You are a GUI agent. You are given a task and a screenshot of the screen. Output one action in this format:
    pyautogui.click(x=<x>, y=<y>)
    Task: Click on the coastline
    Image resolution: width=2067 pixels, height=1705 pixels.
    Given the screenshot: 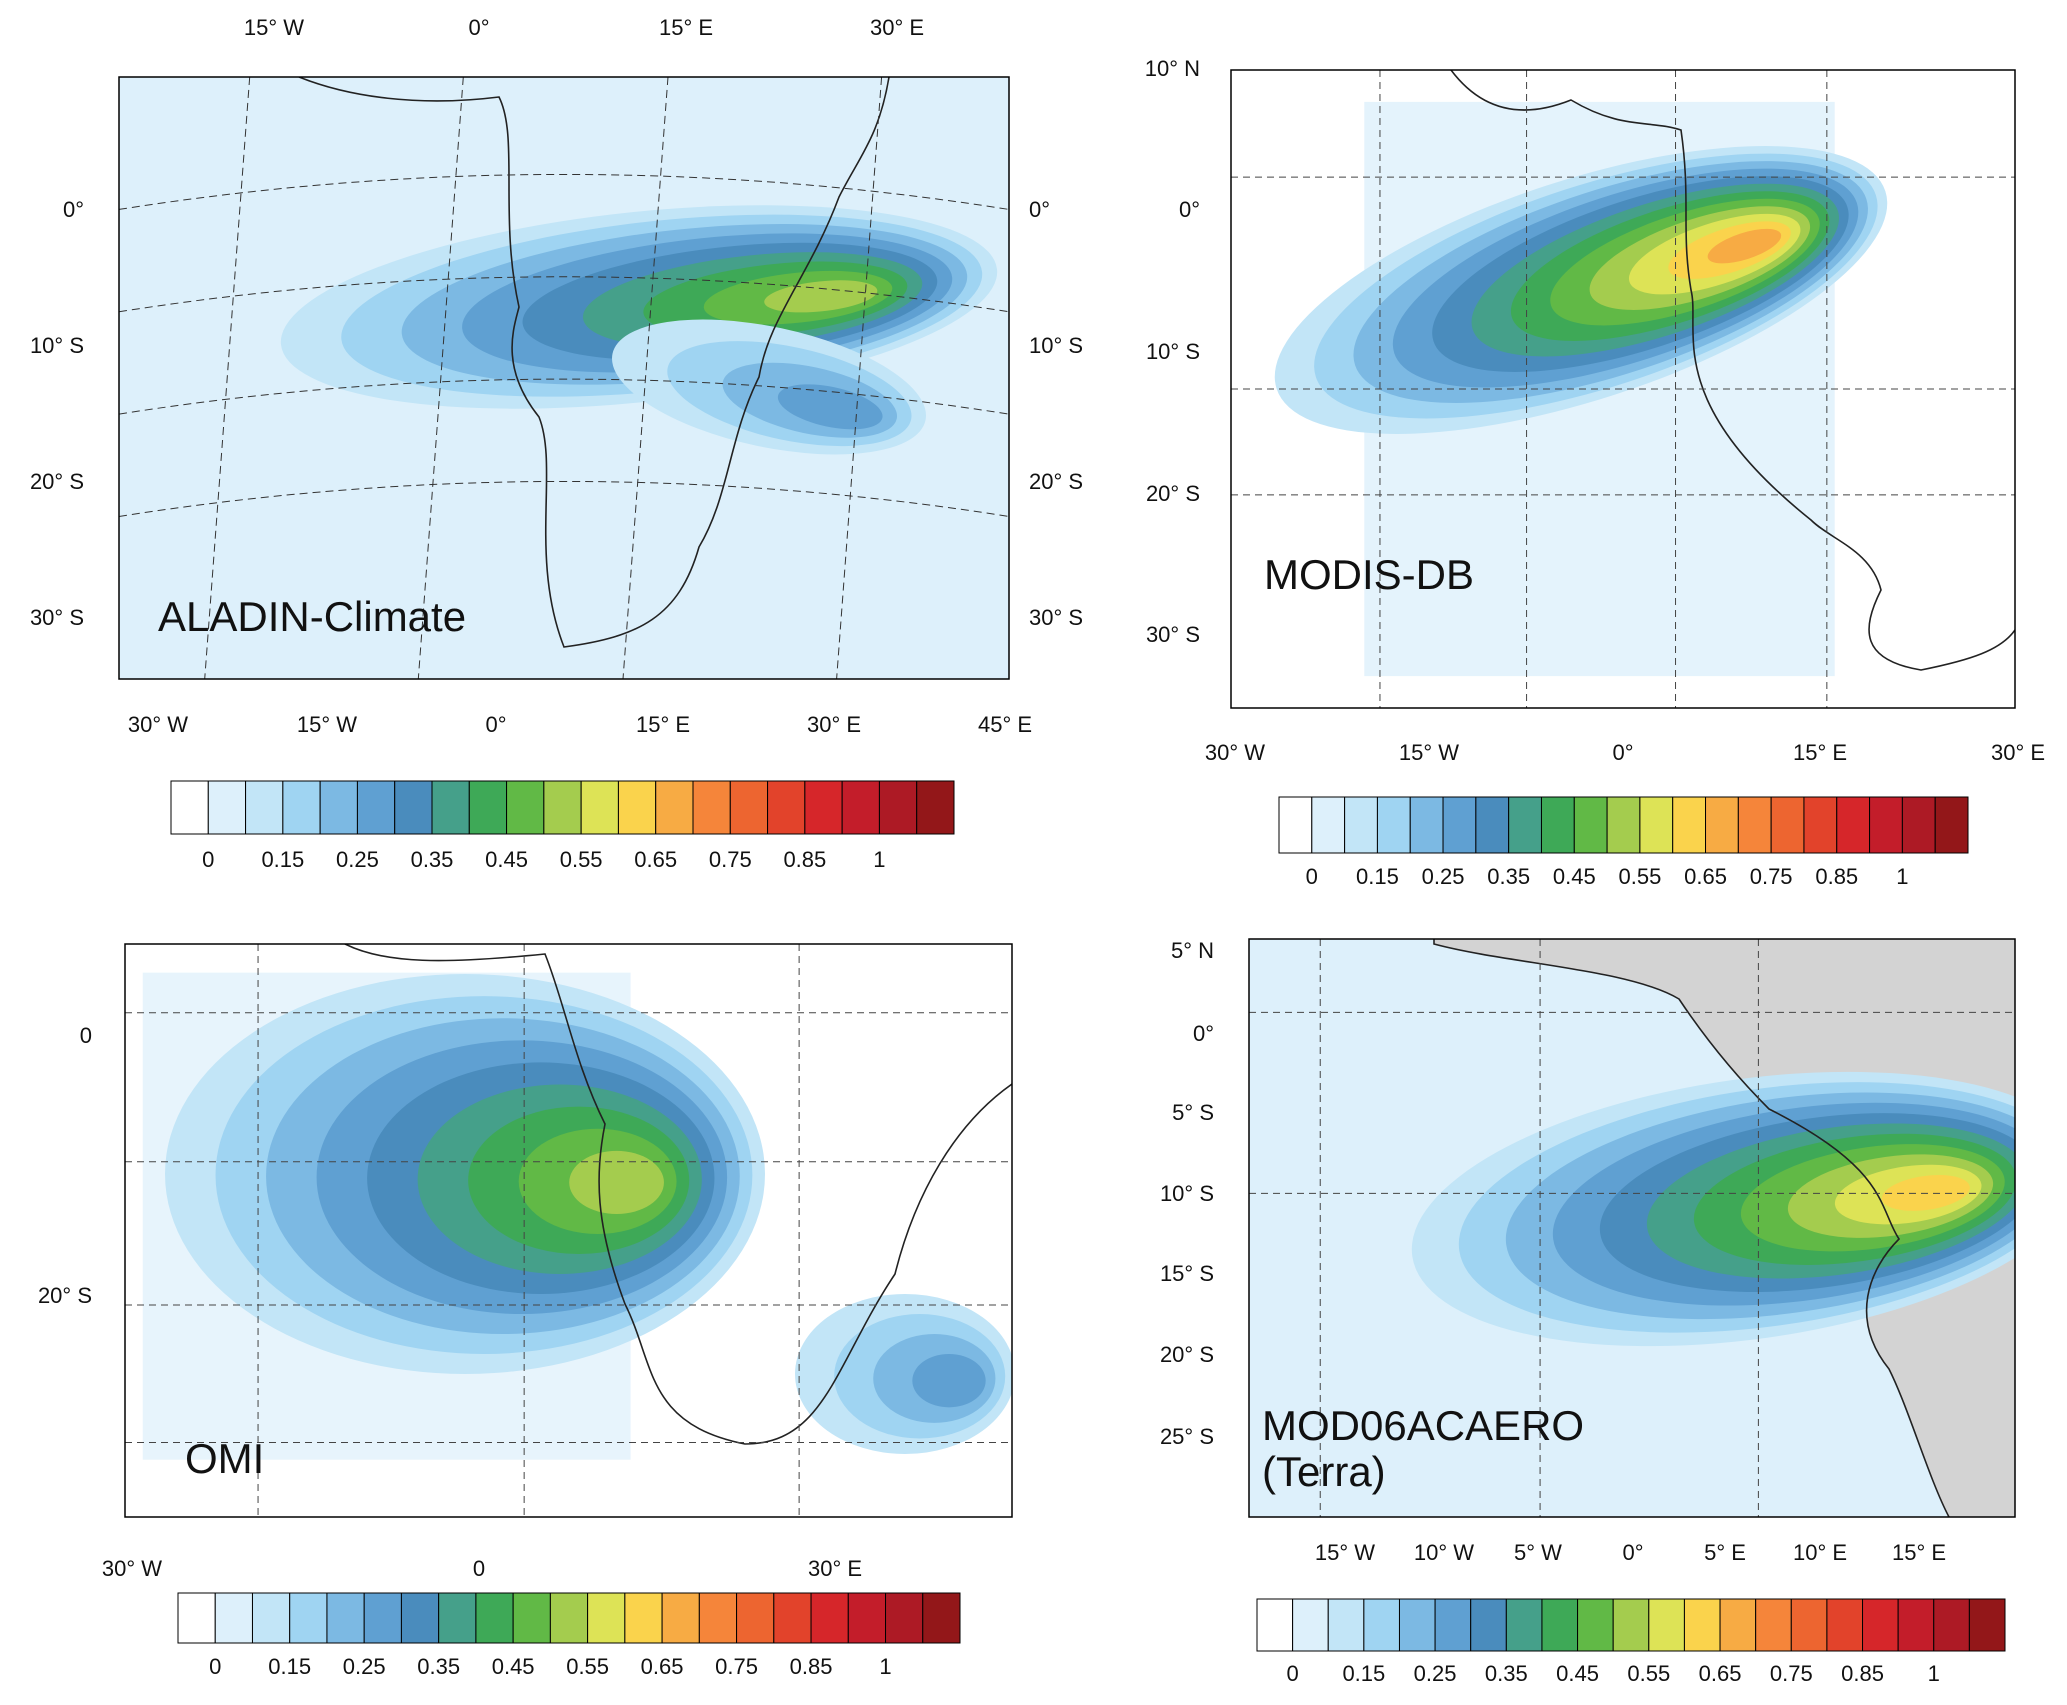 What is the action you would take?
    pyautogui.click(x=1732, y=370)
    